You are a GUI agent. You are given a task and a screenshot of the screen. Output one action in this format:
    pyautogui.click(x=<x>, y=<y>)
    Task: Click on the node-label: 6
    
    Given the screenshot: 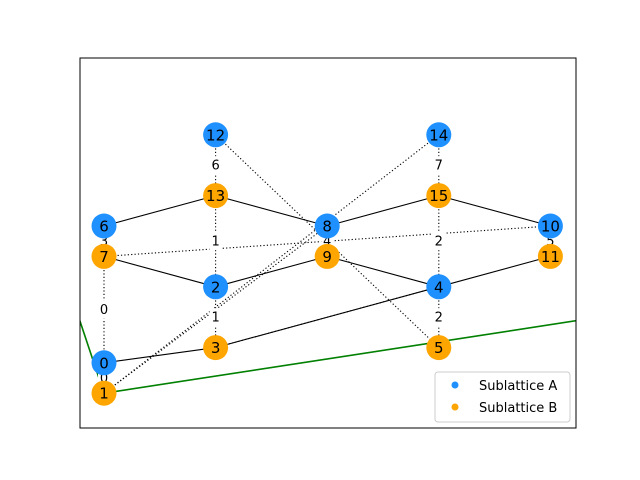 What is the action you would take?
    pyautogui.click(x=104, y=227)
    